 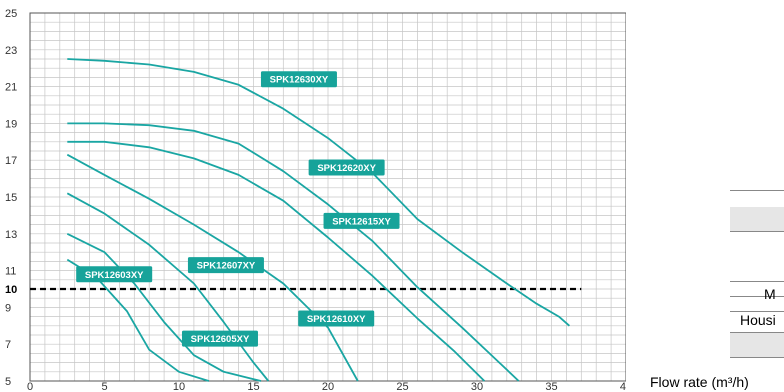 What do you see at coordinates (477, 386) in the screenshot?
I see `x-tick-label: 30` at bounding box center [477, 386].